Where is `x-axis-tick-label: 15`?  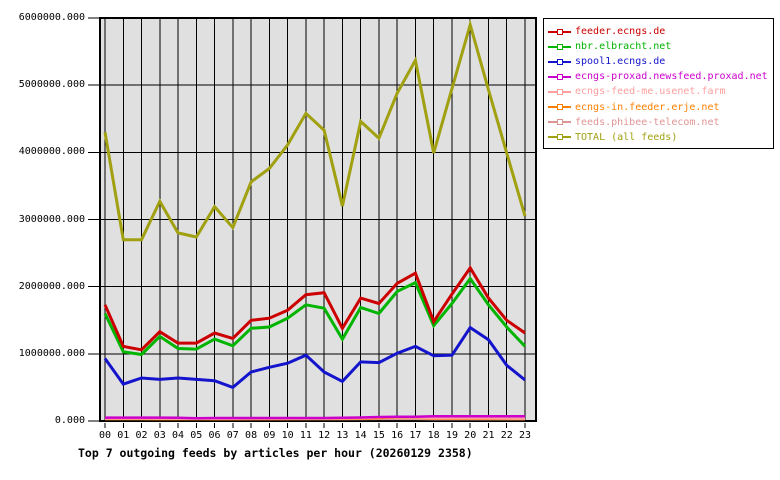
x-axis-tick-label: 15 is located at coordinates (378, 435).